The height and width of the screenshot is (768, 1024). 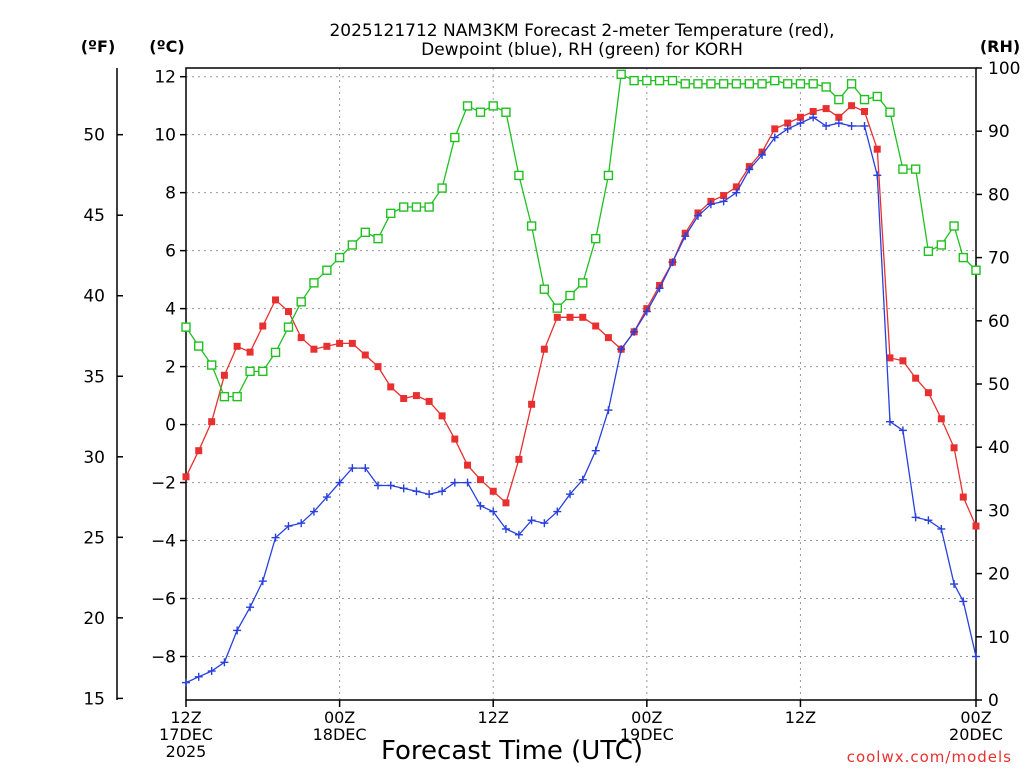 I want to click on celsius-tick-label: 4, so click(x=170, y=310).